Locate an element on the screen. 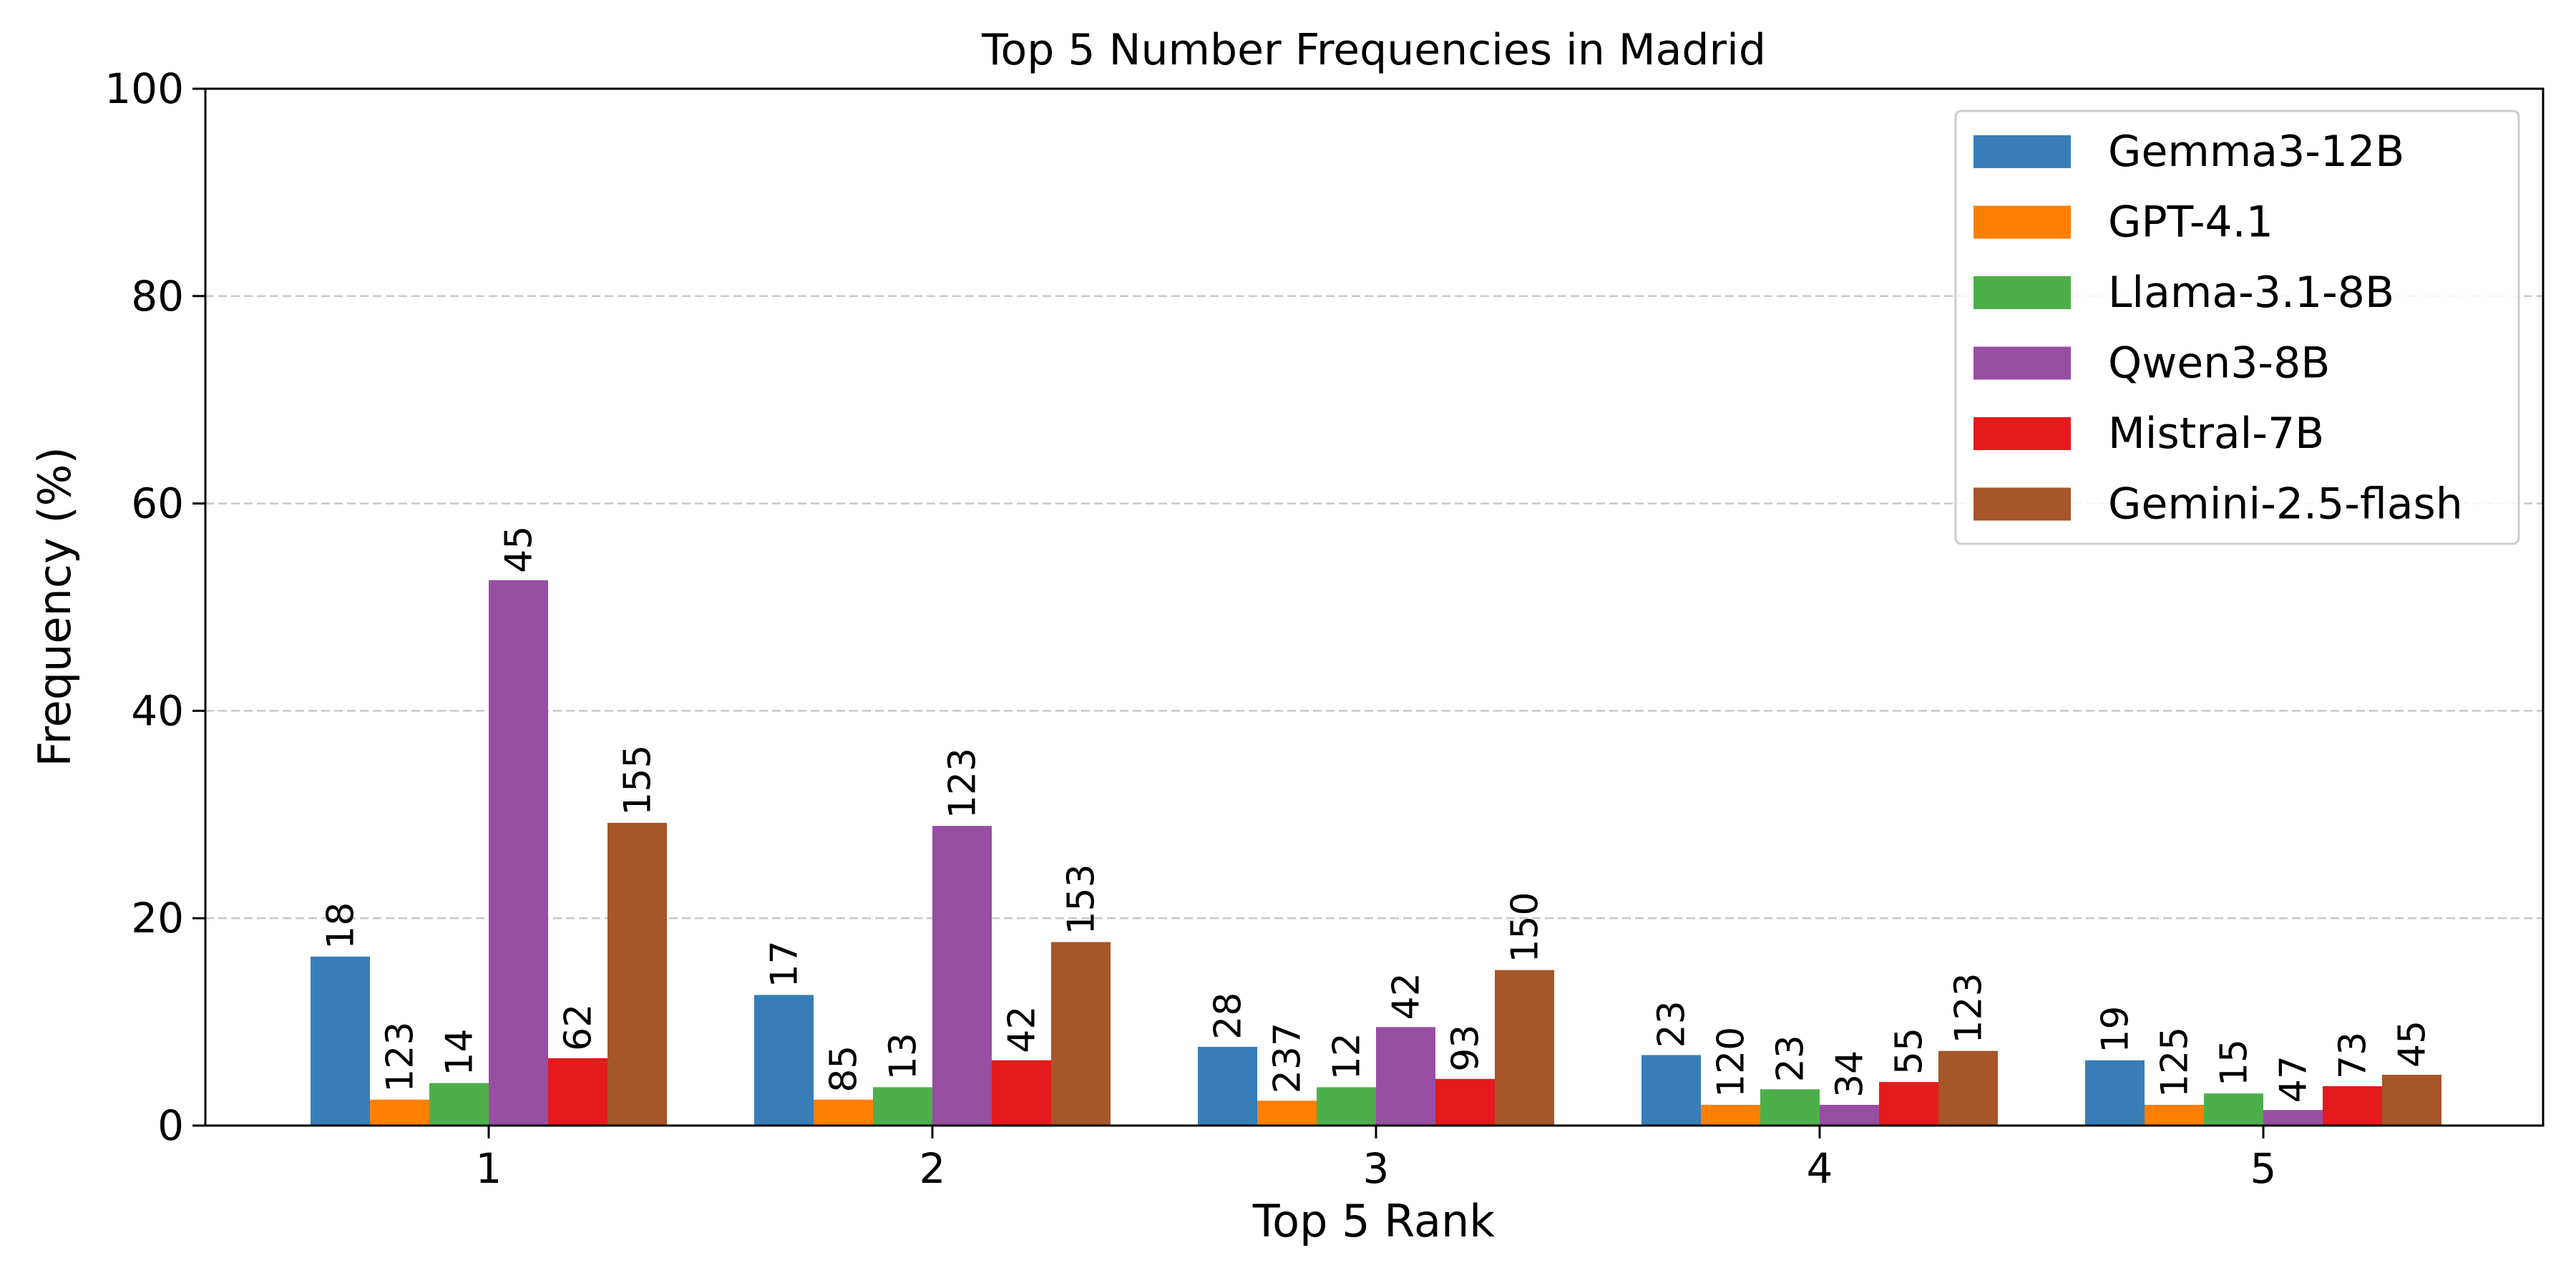 The height and width of the screenshot is (1288, 2576). x-tick-label: 1 is located at coordinates (489, 1168).